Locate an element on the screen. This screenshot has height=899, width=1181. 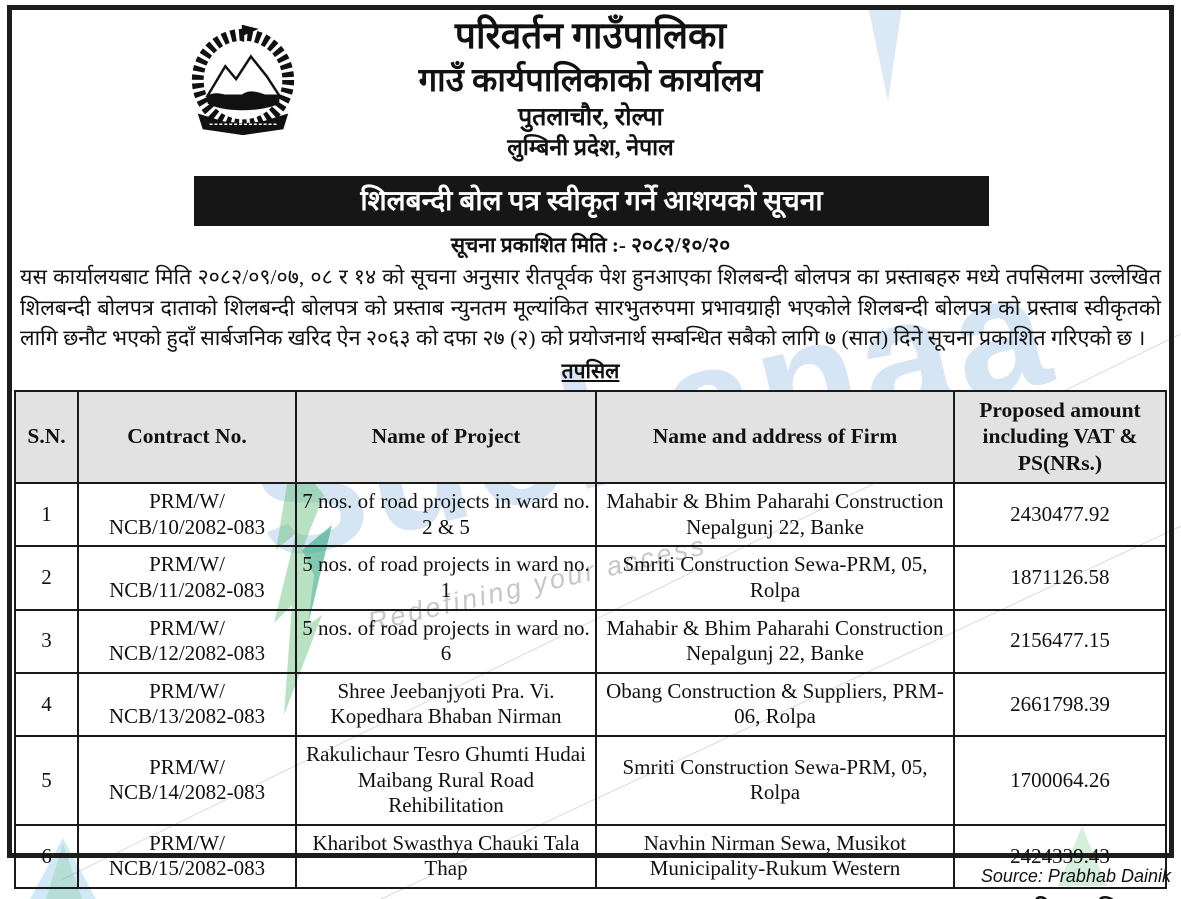
cell-contract: PRM/W/ NCB/13/2082-083 is located at coordinates (187, 704).